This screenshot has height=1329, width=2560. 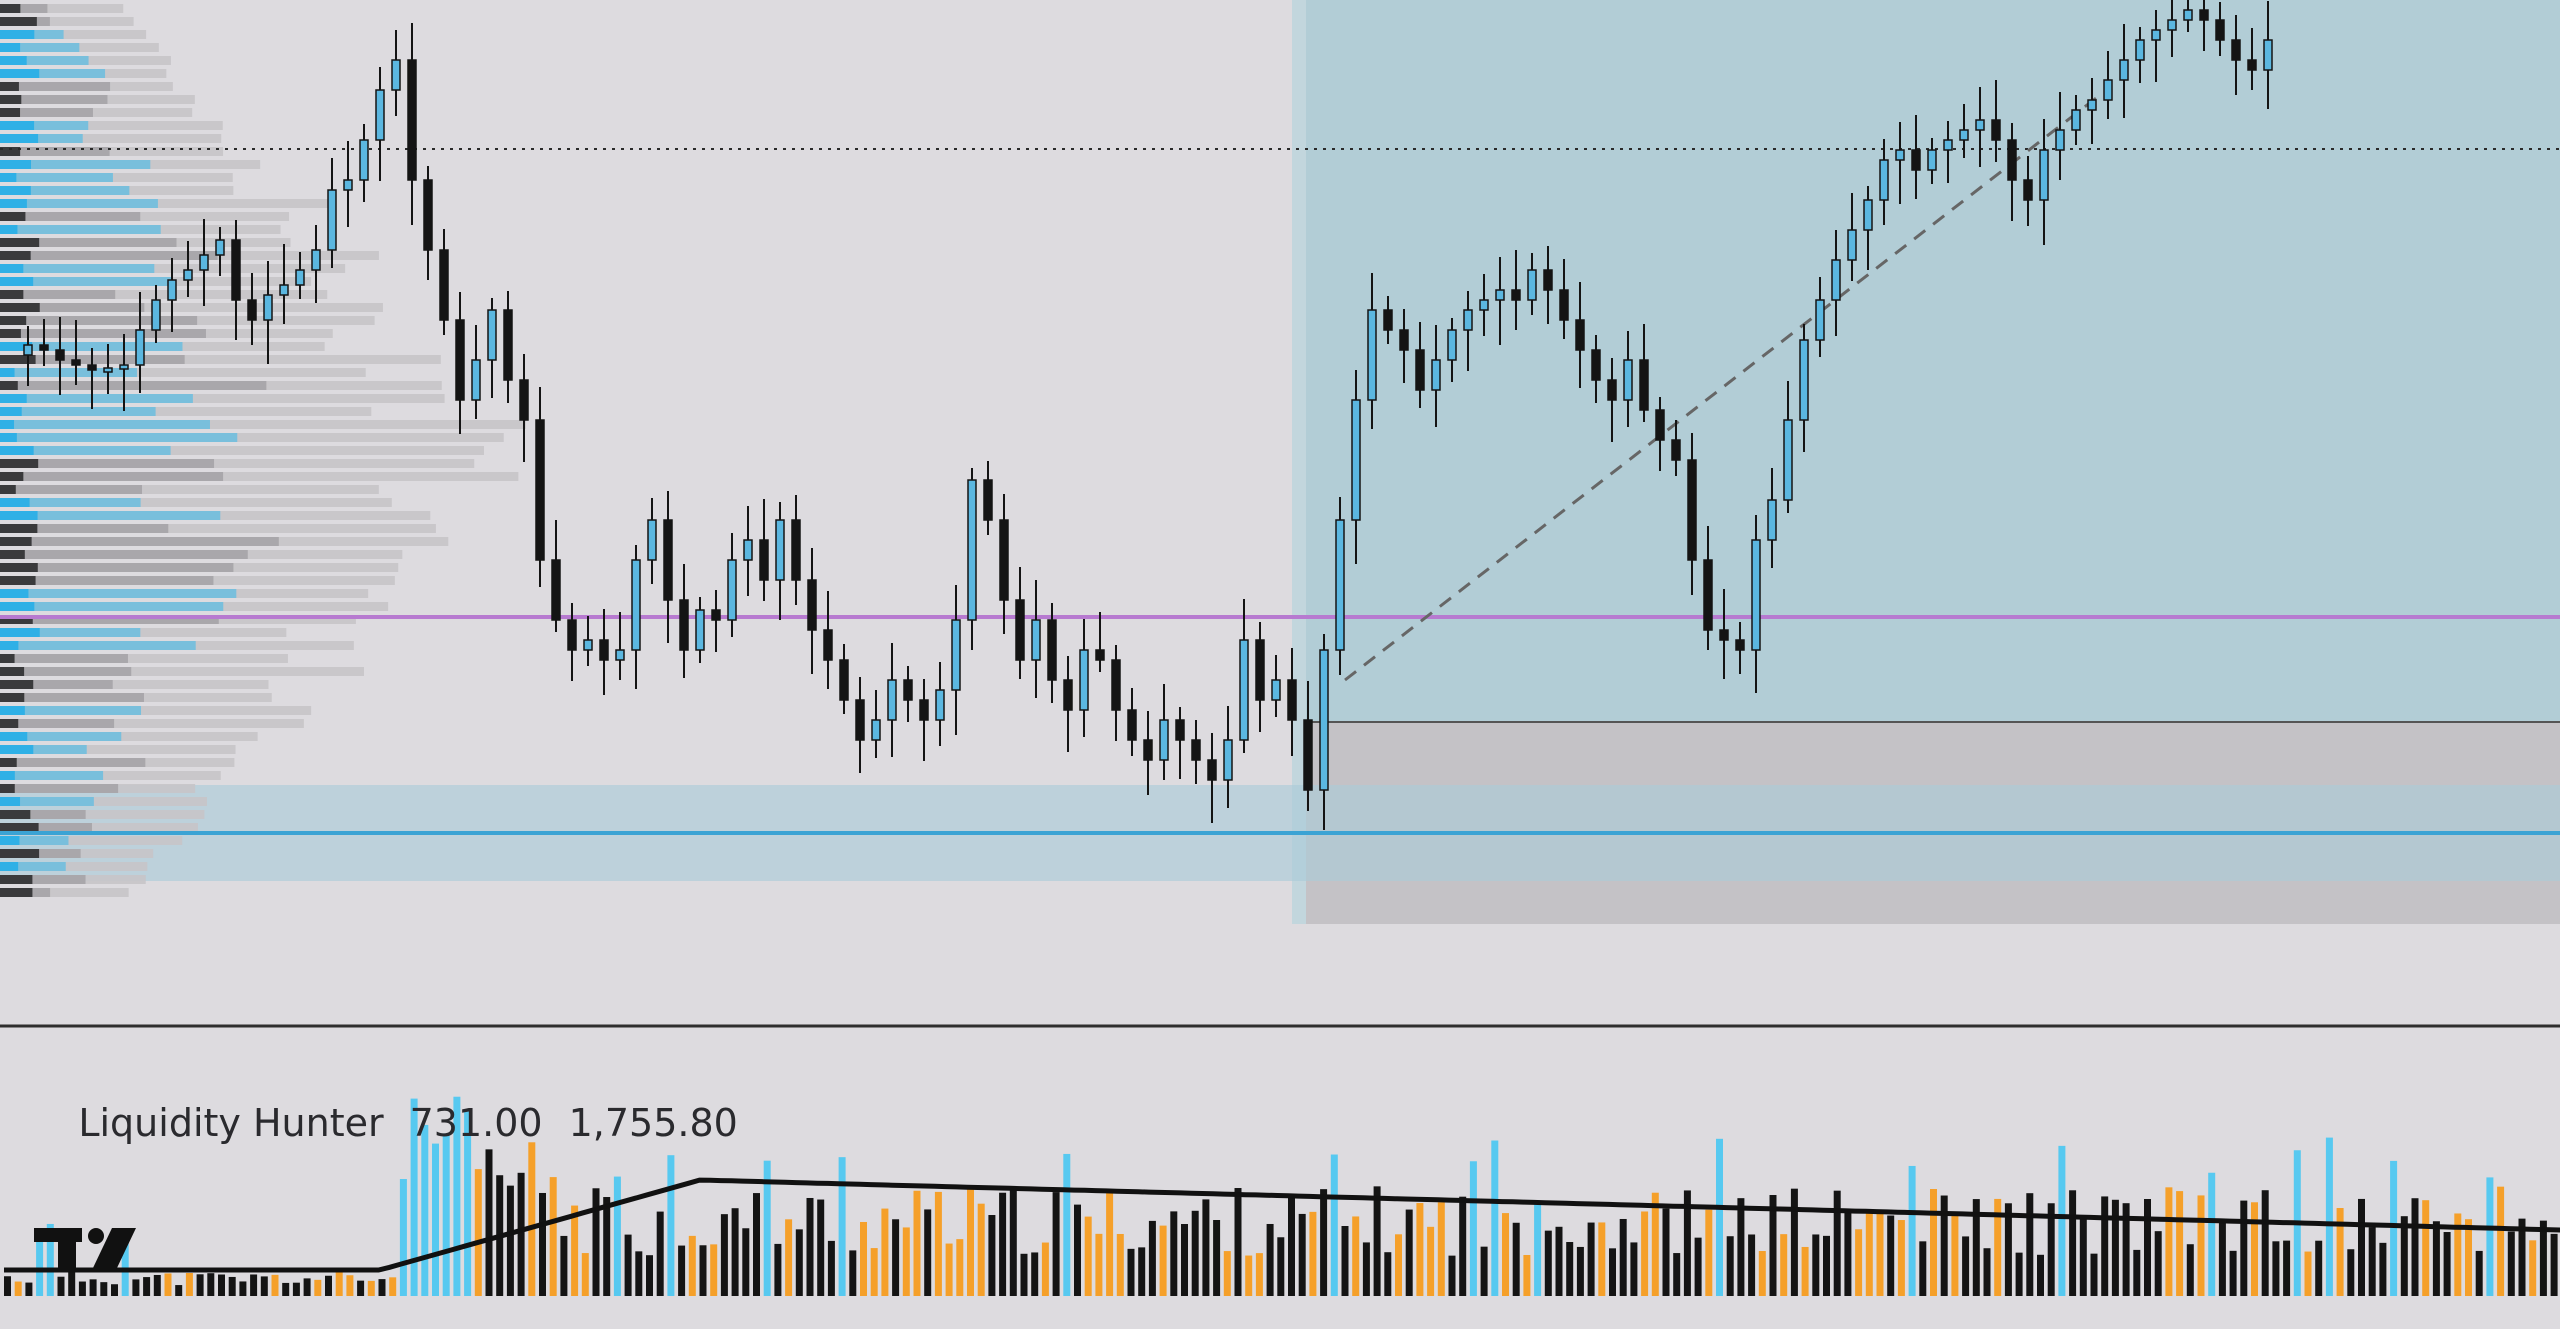 I want to click on tradingview-logo-icon, so click(x=90, y=1248).